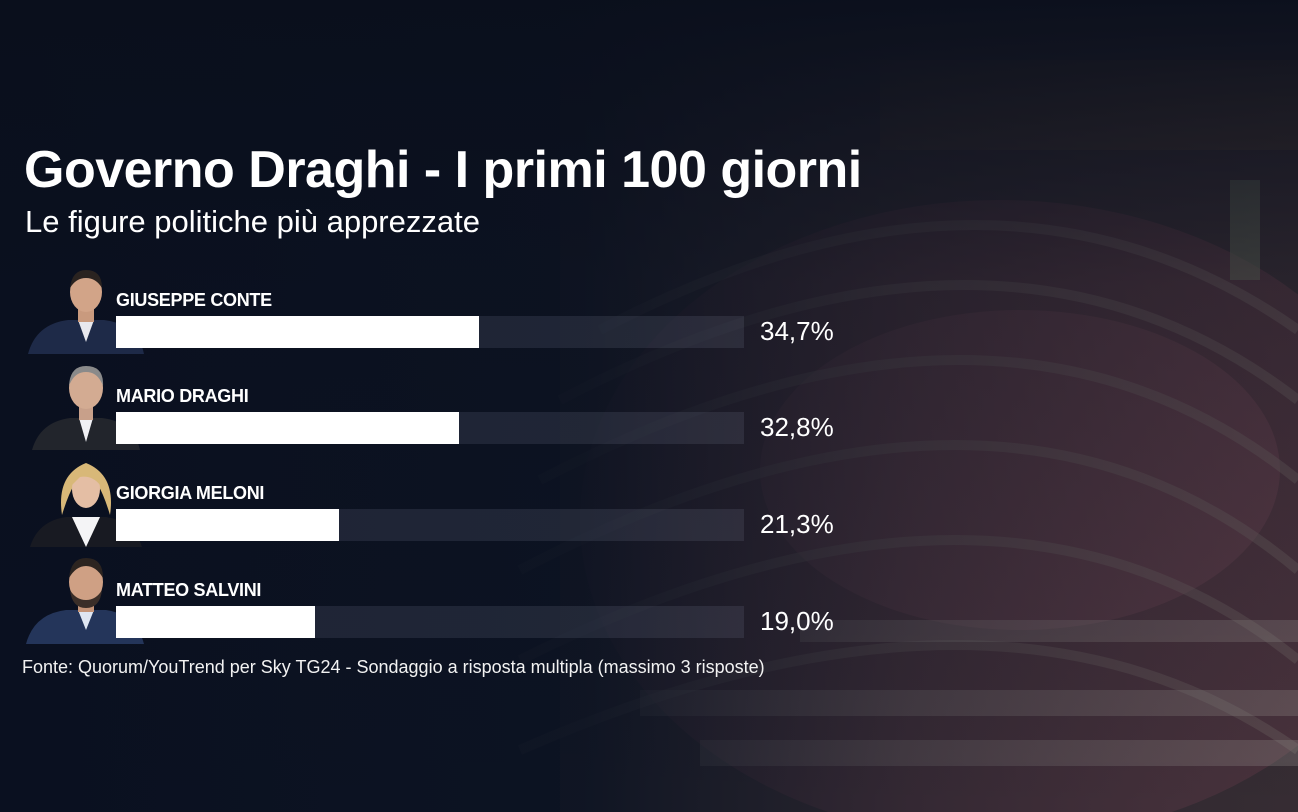 This screenshot has height=812, width=1298. Describe the element at coordinates (252, 221) in the screenshot. I see `chart-subtitle: Le figure politiche più apprezzate` at that location.